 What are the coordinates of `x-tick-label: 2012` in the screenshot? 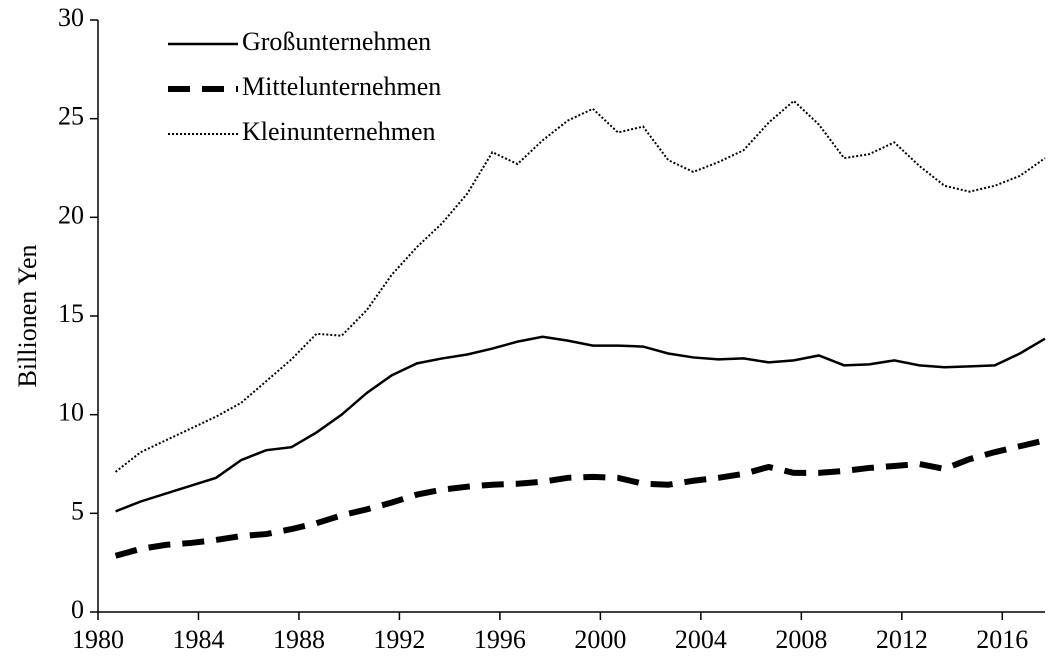 It's located at (902, 639).